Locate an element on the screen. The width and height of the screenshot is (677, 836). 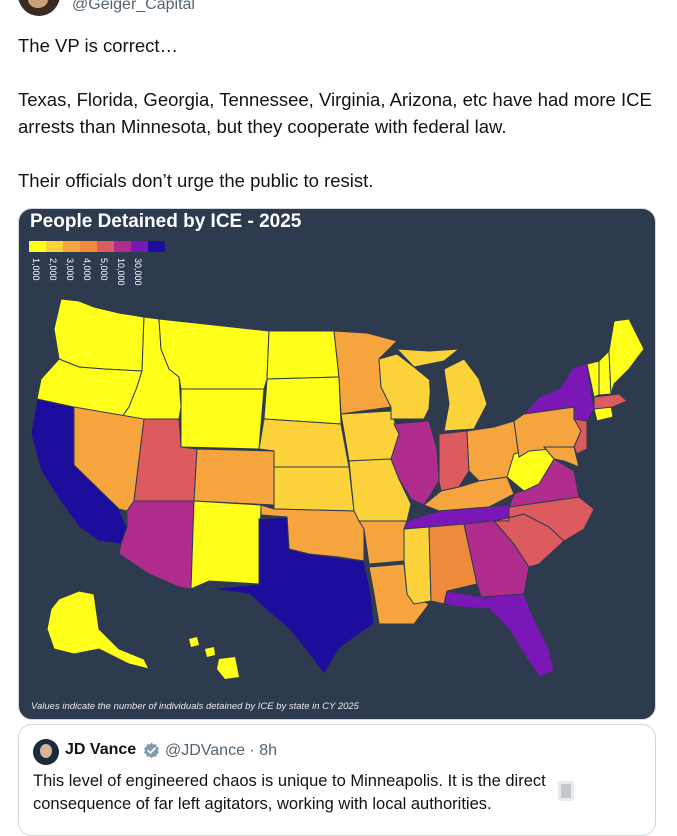
map-title: People Detained by ICE - 2025 is located at coordinates (166, 221).